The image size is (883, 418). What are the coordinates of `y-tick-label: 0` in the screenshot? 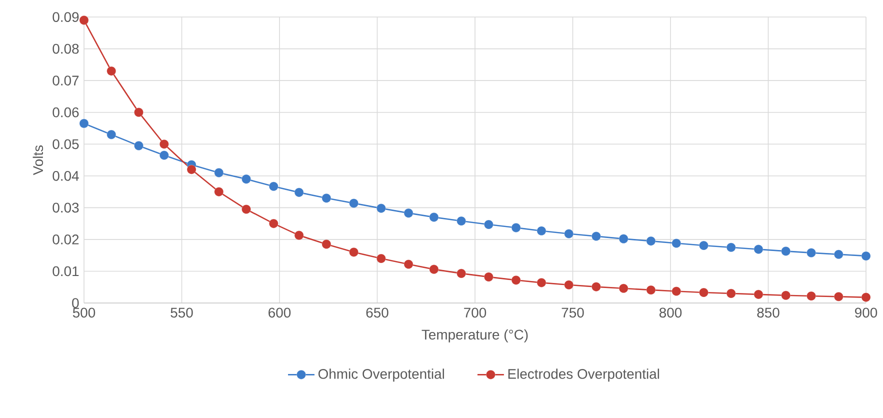 It's located at (75, 303).